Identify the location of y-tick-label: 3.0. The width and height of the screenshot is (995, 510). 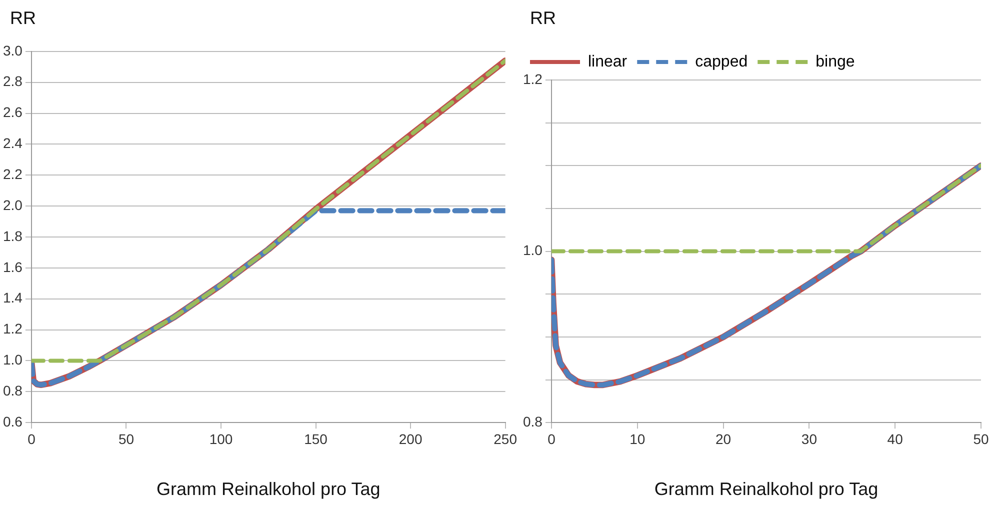
(12, 50).